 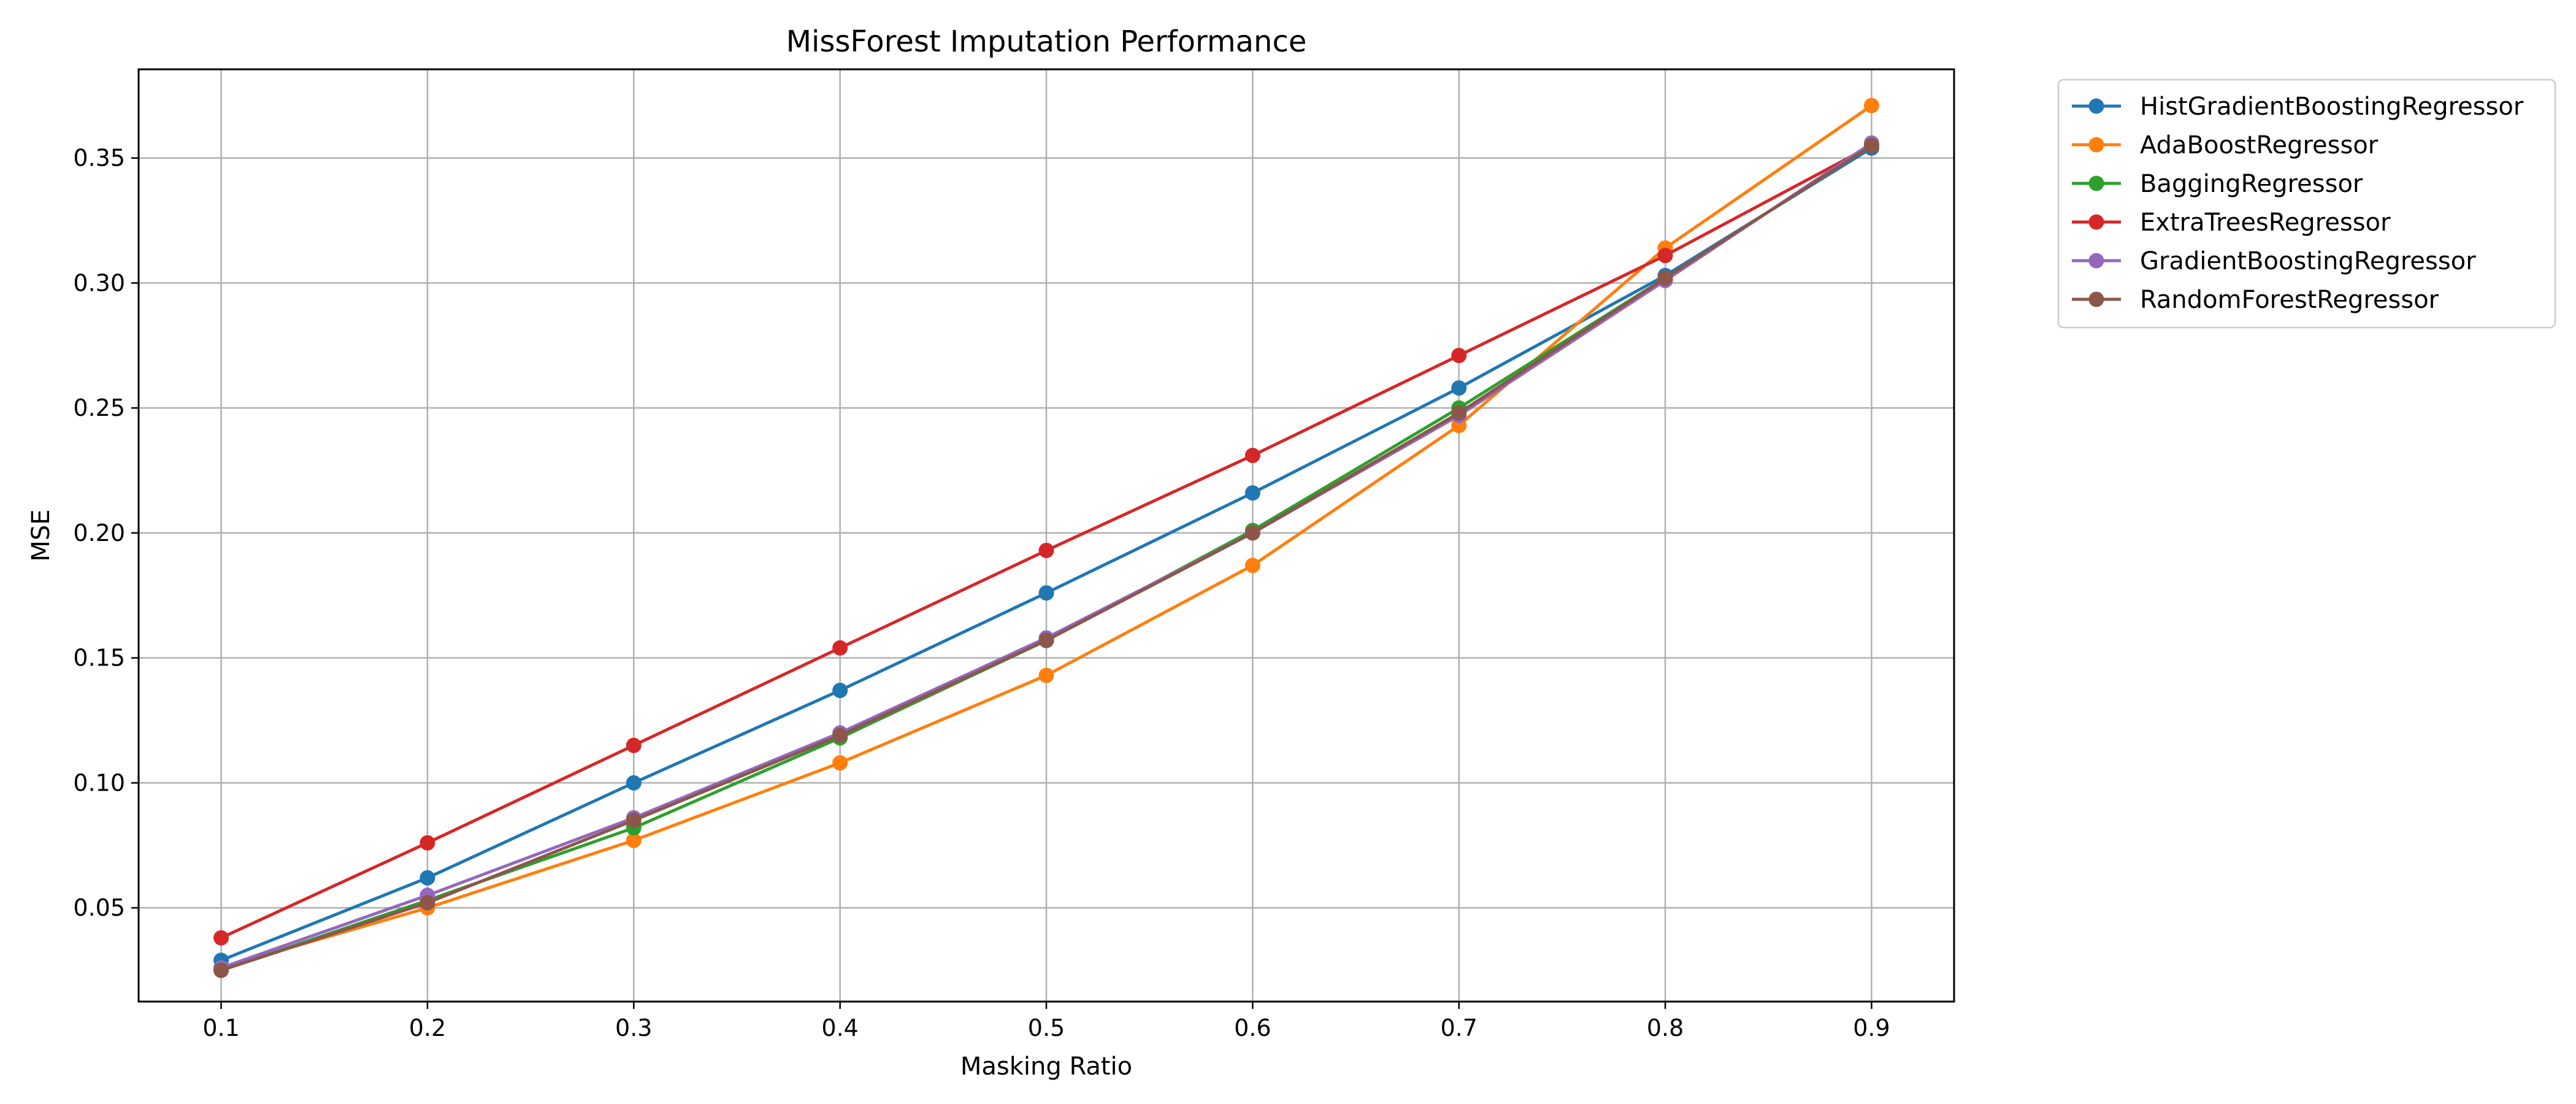 I want to click on x-tick-label: 0.9, so click(x=1871, y=1027).